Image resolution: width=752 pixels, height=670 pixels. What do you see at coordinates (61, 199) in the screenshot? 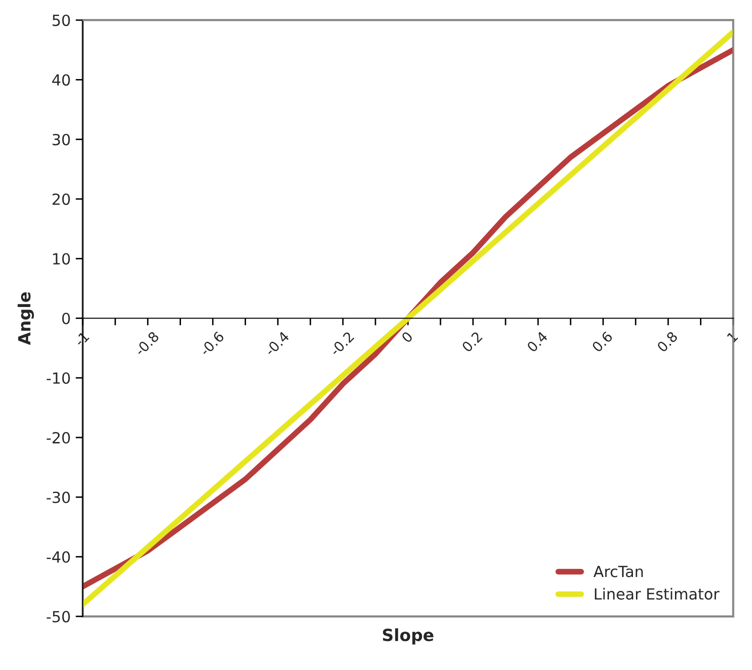
I see `y-tick-label: 20` at bounding box center [61, 199].